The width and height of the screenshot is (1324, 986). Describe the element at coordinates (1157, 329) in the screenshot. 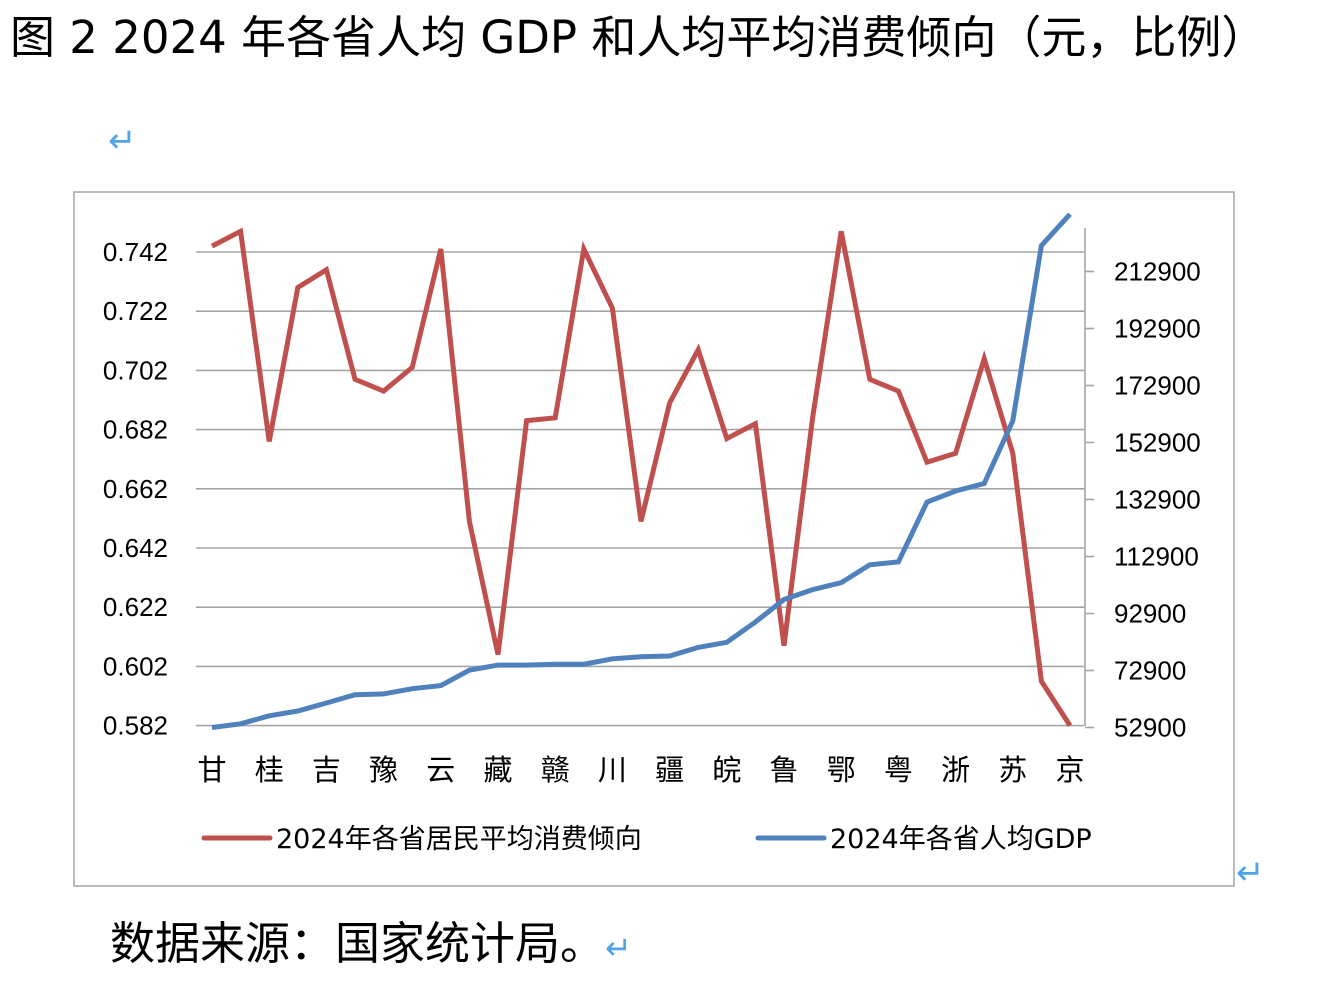

I see `y-right-tick-label: 192900` at that location.